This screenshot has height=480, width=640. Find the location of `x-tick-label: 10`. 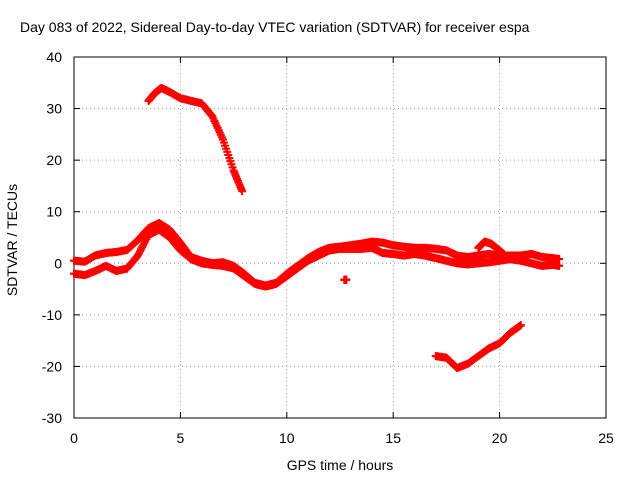

x-tick-label: 10 is located at coordinates (287, 438).